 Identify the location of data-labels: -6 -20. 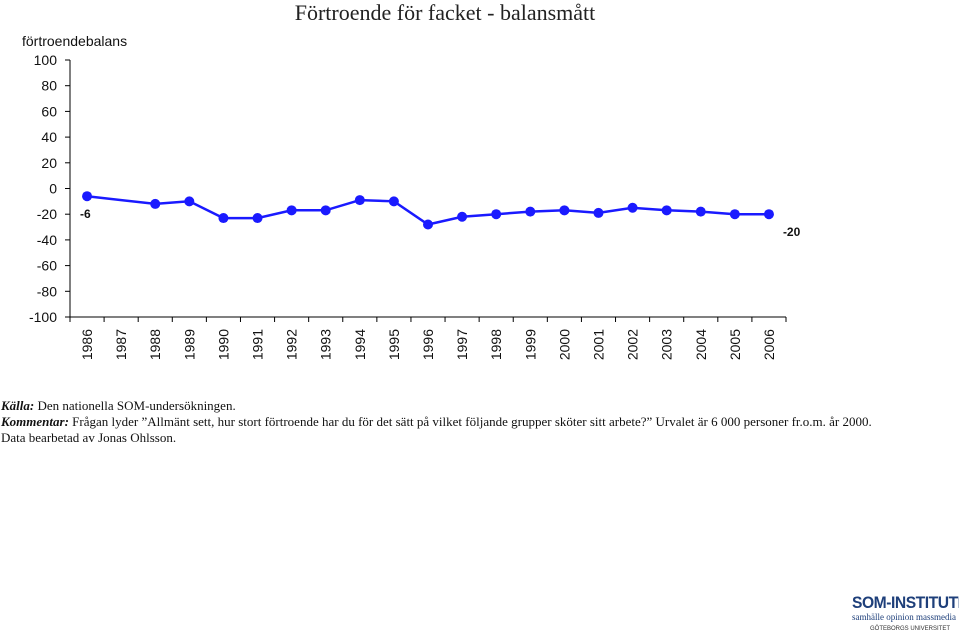
(440, 223).